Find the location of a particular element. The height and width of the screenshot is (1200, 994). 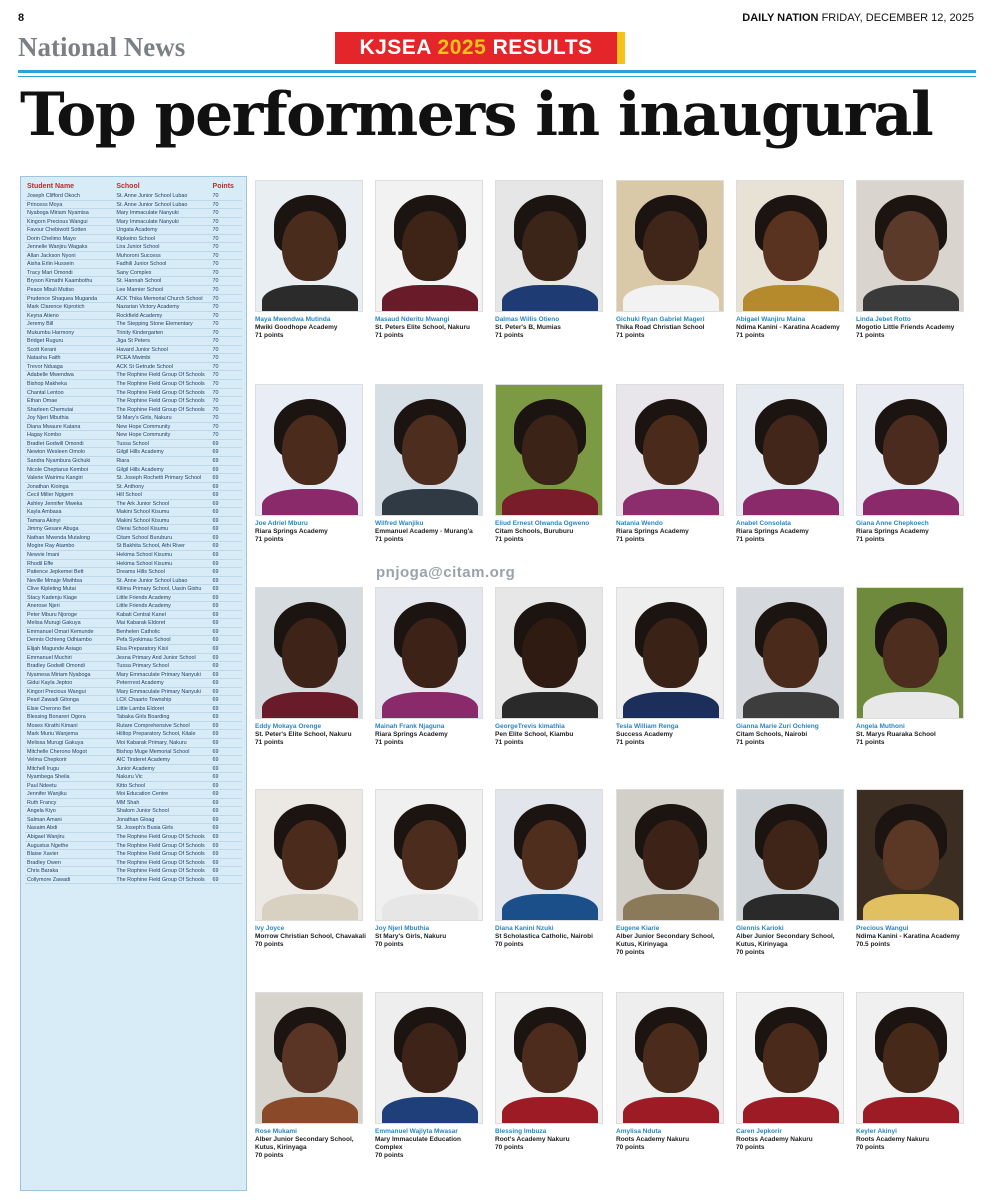

student-school: Root's Academy Nakuru is located at coordinates (532, 1139).